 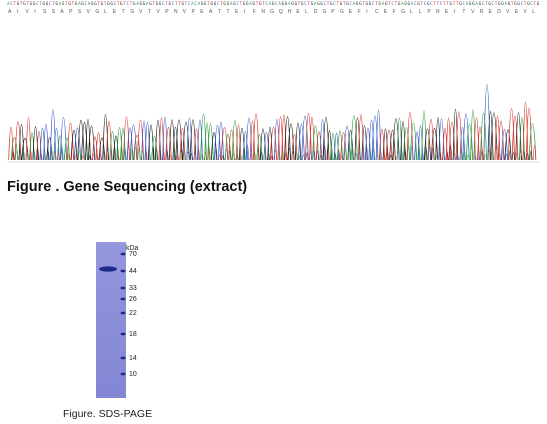 I want to click on marker-labels: 70 44 33 26 22 18 14 10, so click(x=133, y=314).